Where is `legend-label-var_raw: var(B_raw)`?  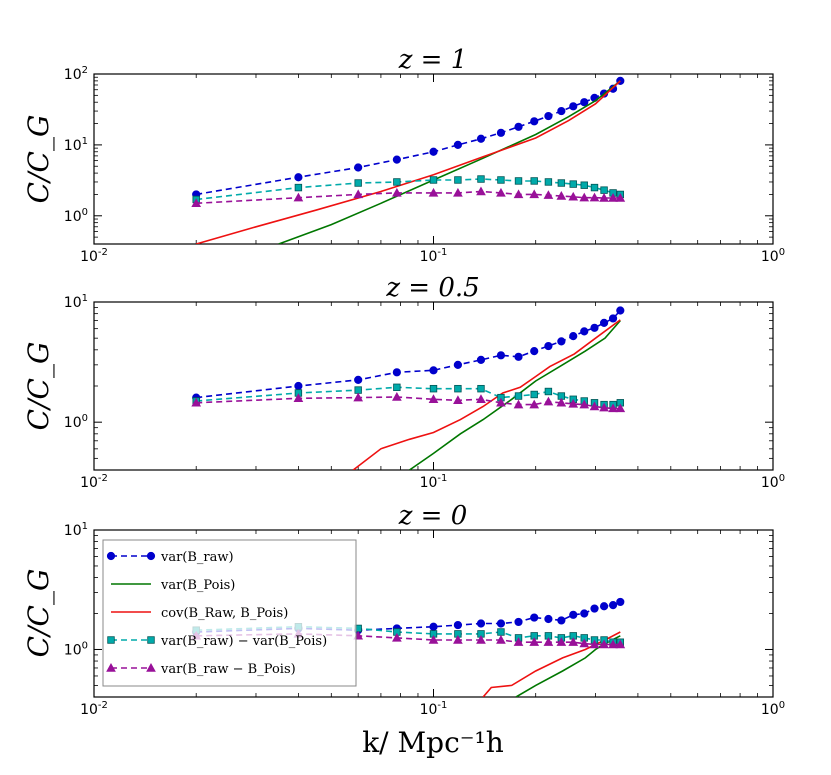
legend-label-var_raw: var(B_raw) is located at coordinates (197, 557).